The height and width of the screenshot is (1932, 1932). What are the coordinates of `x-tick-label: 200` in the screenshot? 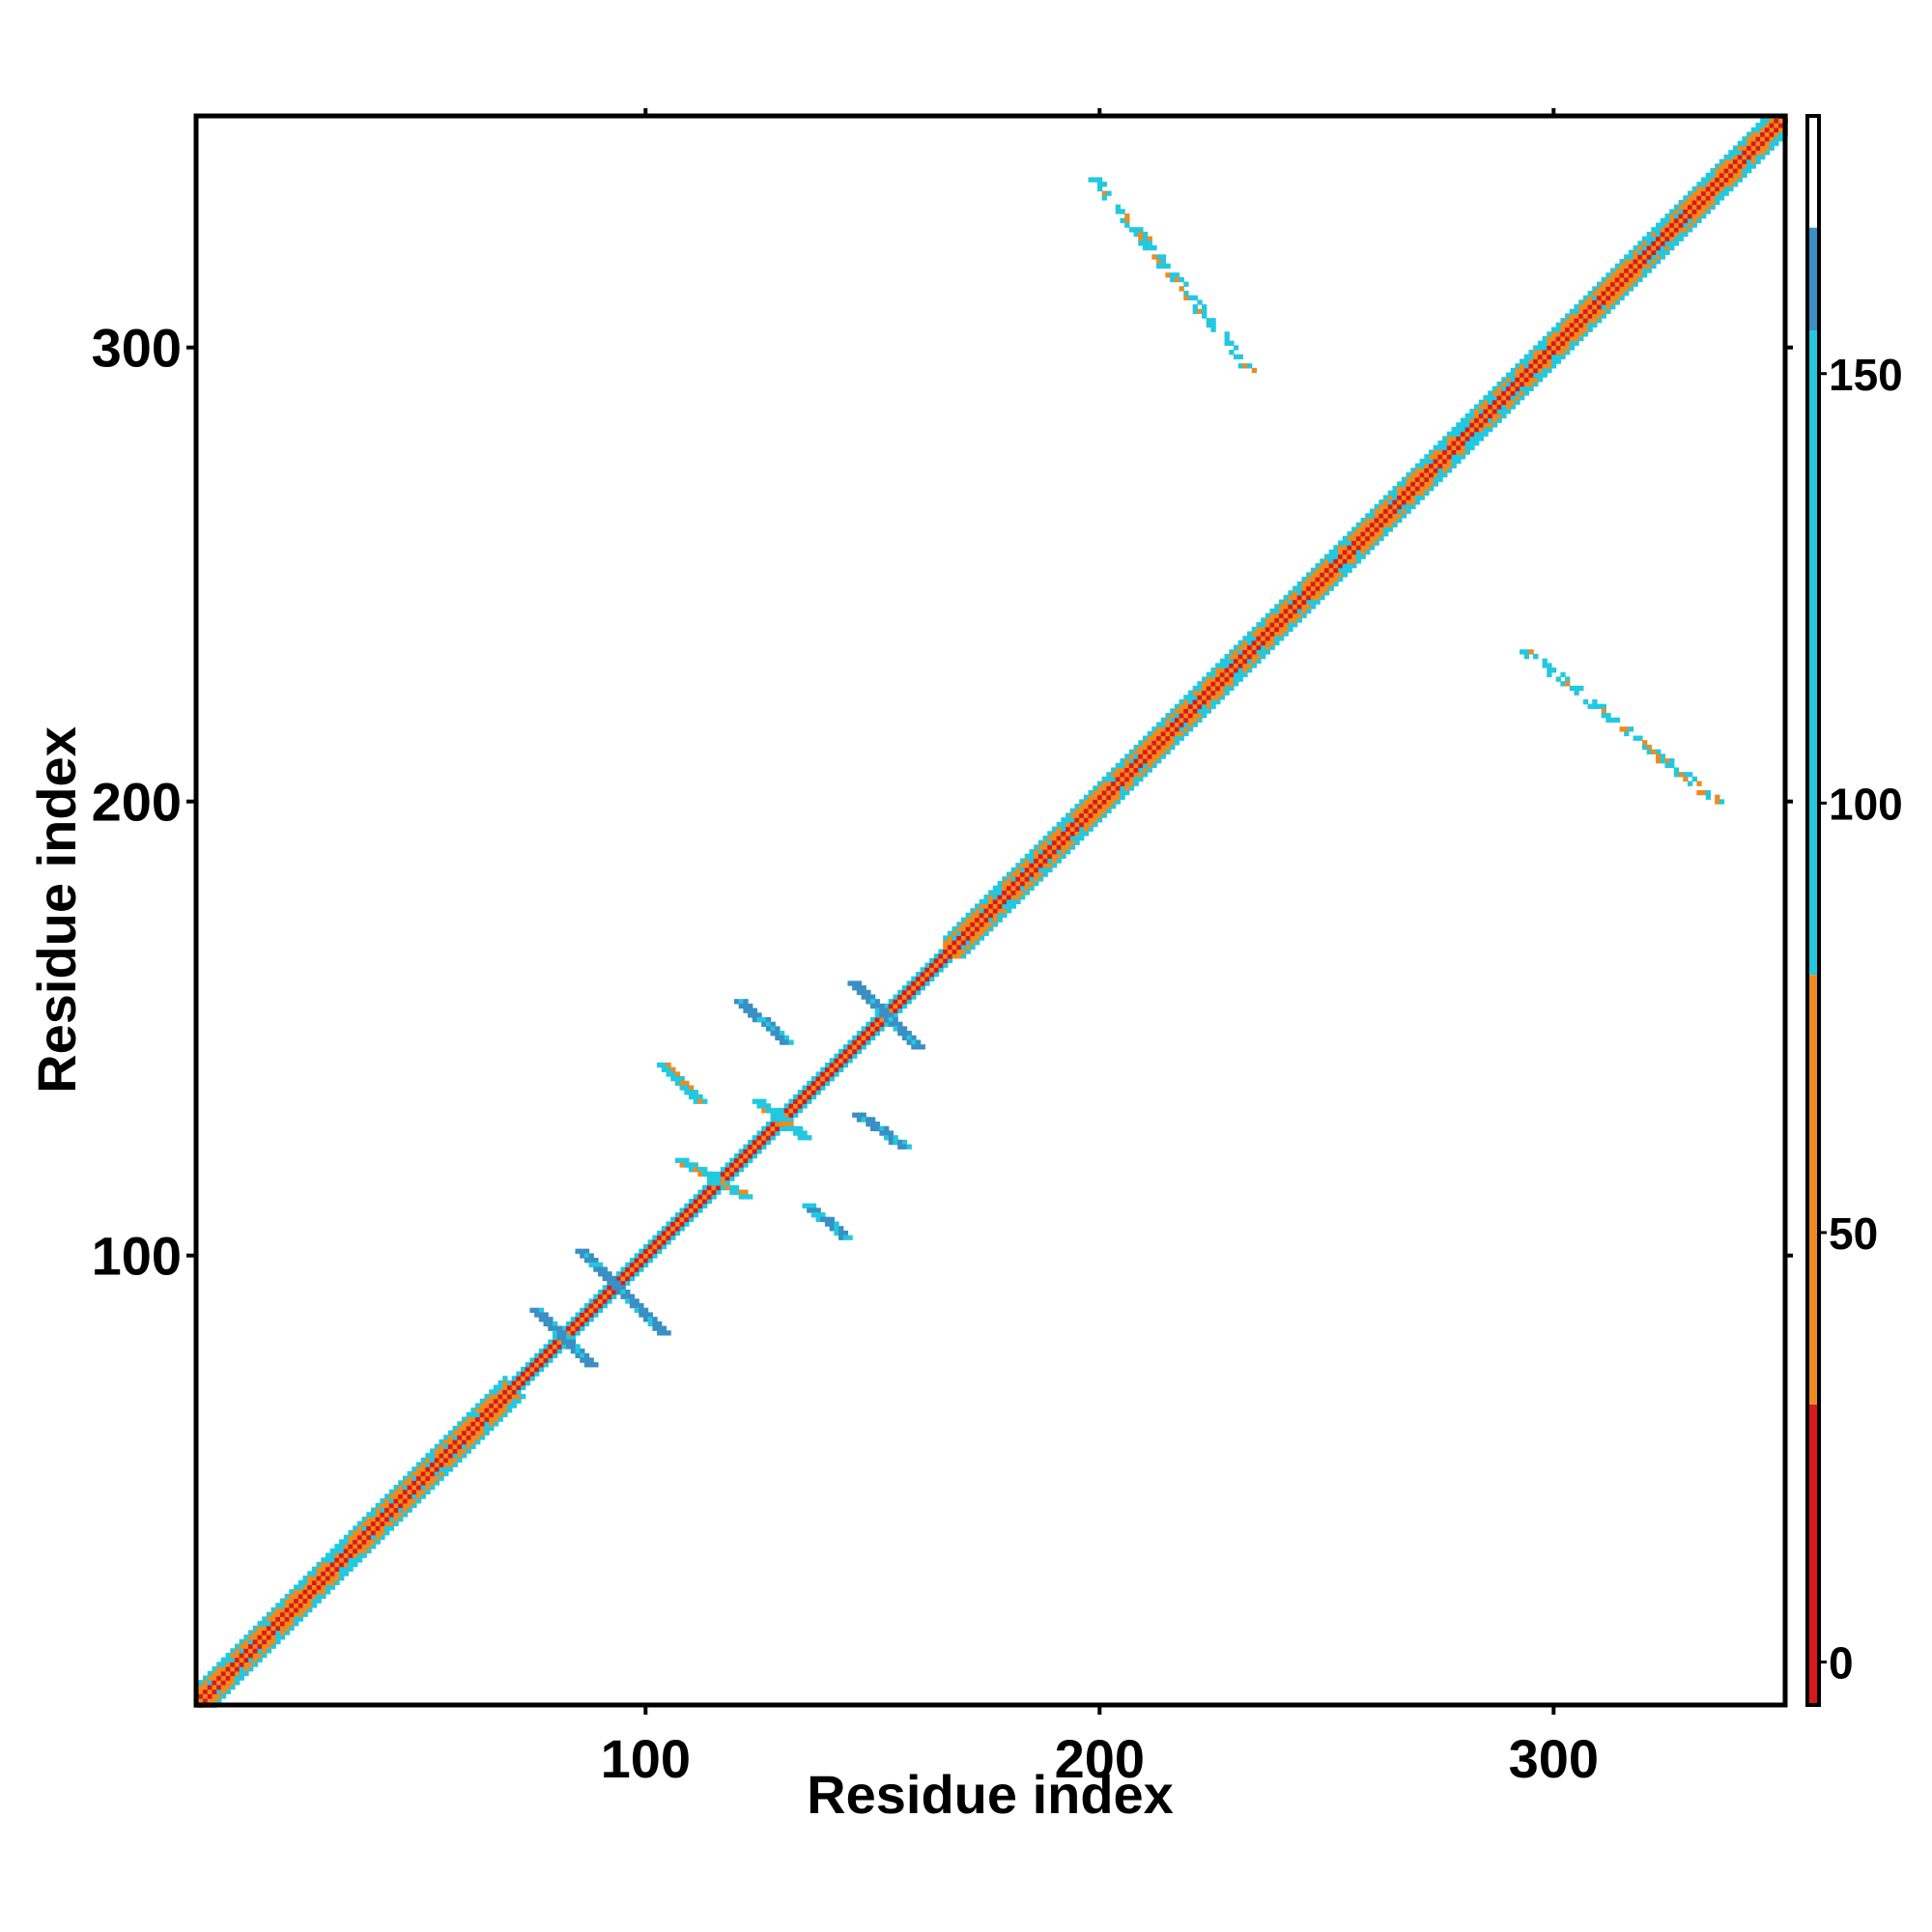 It's located at (1100, 1758).